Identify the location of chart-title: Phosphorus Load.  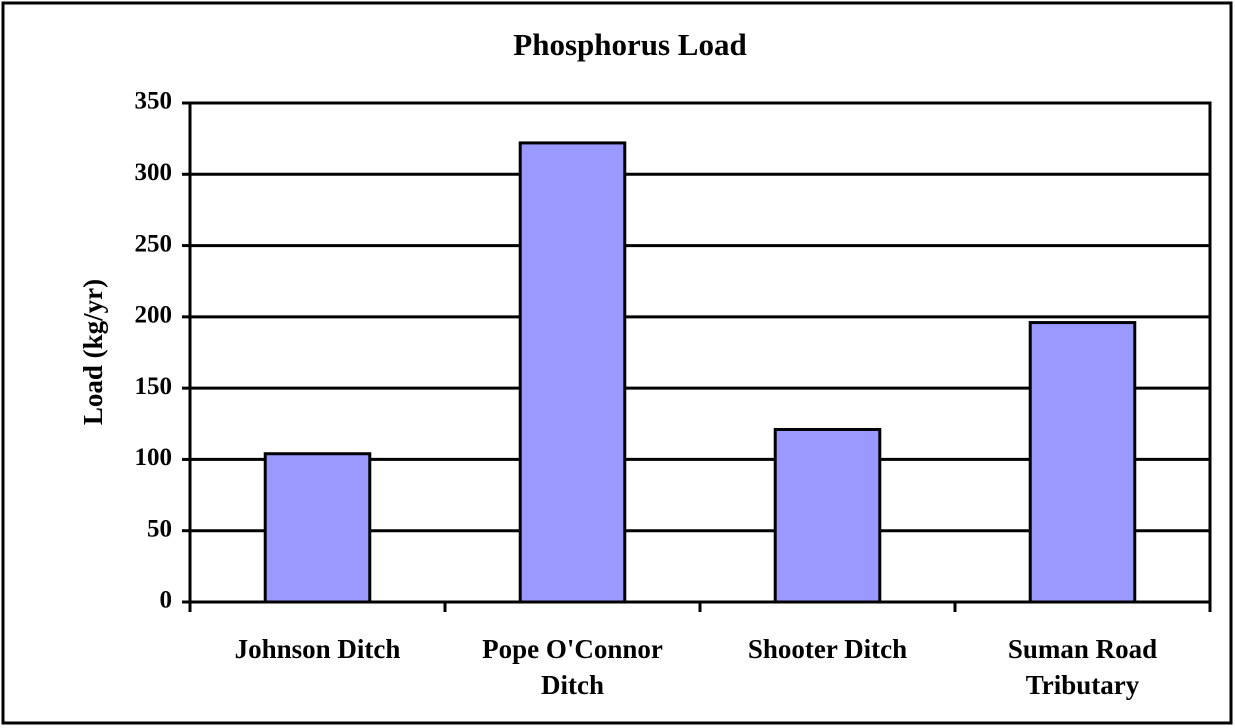
(629, 44).